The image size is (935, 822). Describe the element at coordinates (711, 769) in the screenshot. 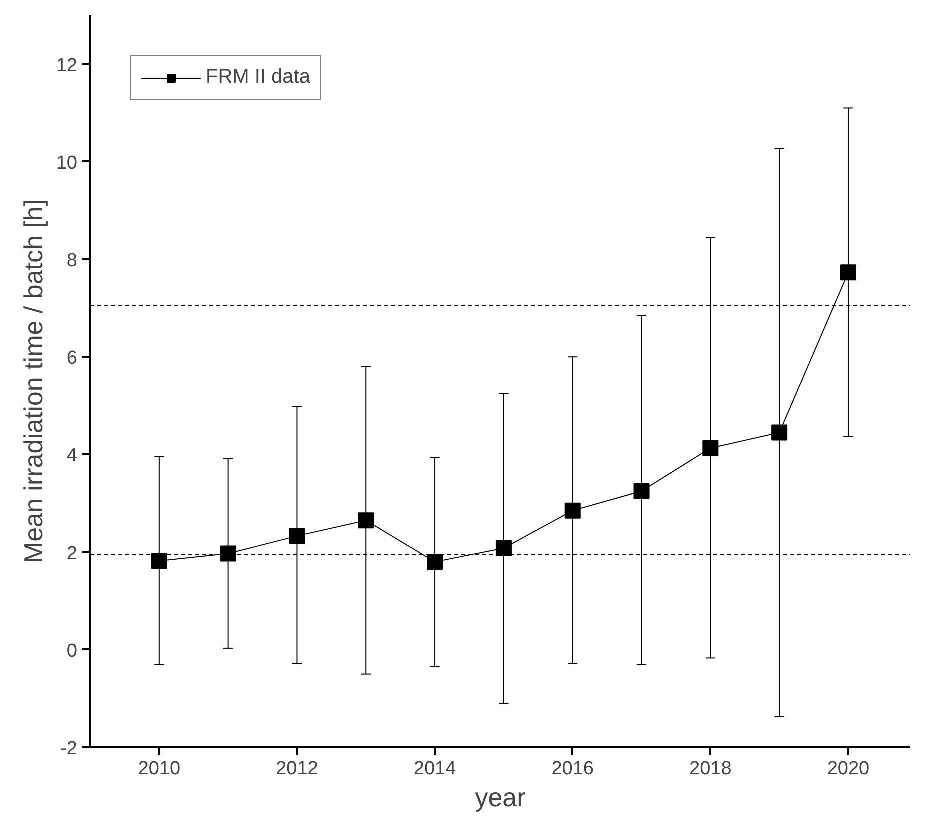

I see `x-tick-label: 2018` at that location.